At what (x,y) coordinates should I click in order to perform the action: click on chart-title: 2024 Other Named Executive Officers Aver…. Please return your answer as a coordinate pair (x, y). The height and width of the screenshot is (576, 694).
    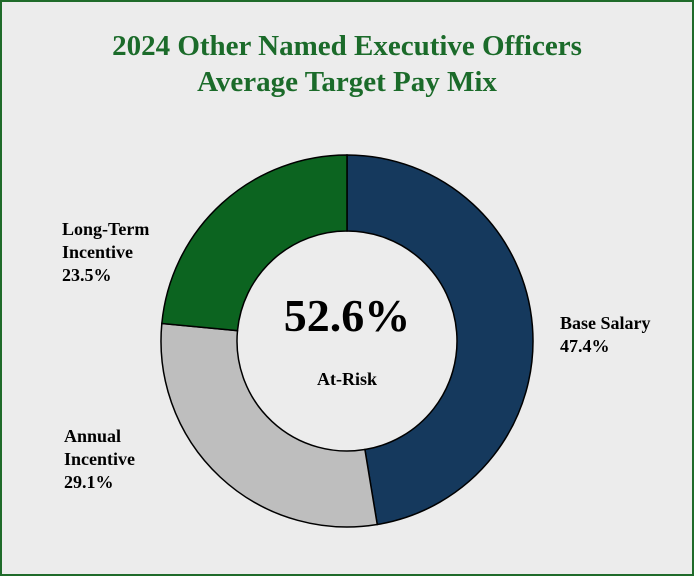
    Looking at the image, I should click on (347, 64).